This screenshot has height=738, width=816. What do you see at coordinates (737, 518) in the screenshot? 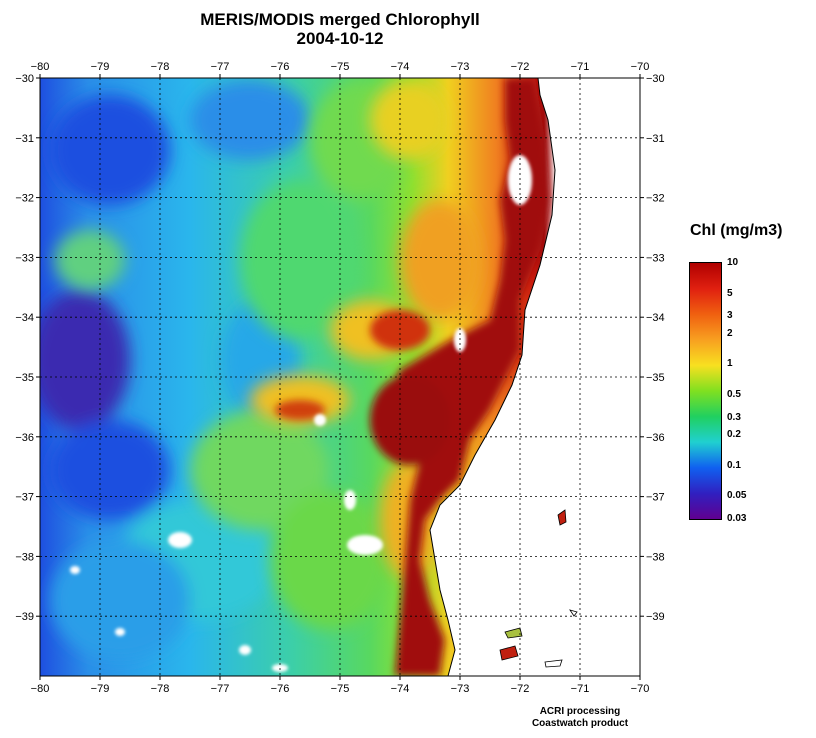
I see `legend-label: 0.03` at bounding box center [737, 518].